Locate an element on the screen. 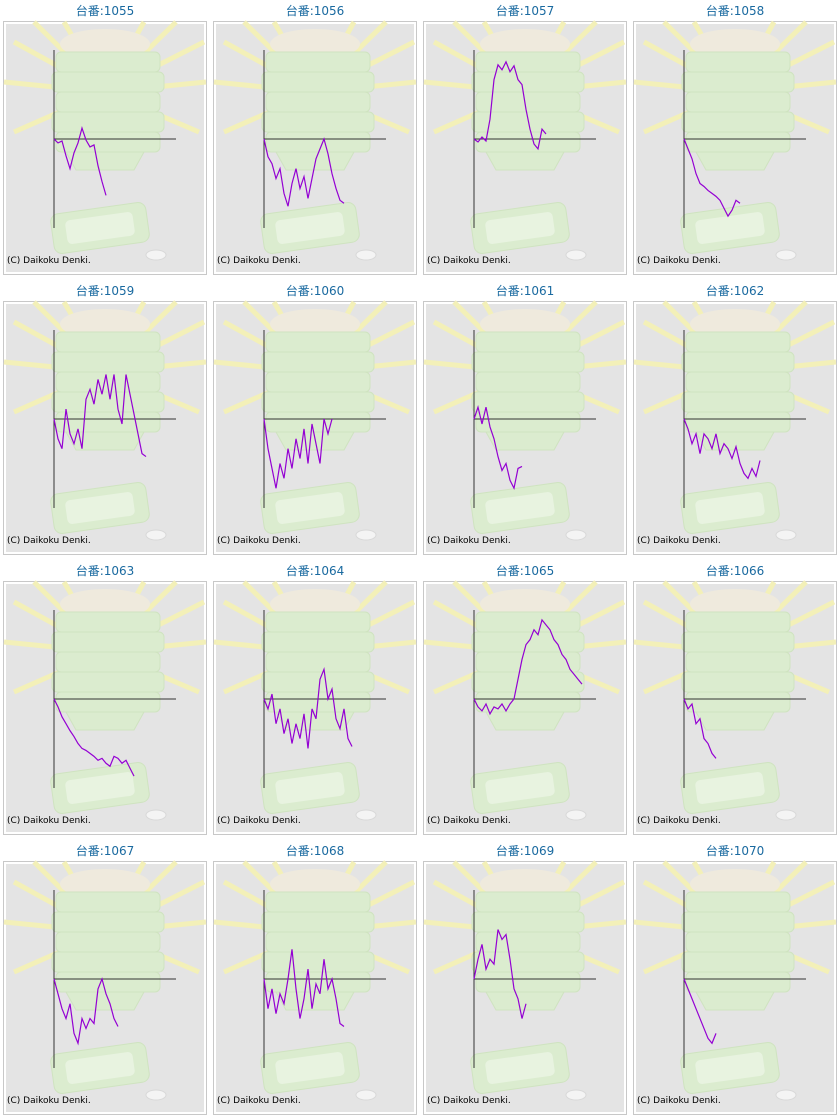 The height and width of the screenshot is (1120, 840). graph-cell: 台番:1067 (C) Daikoku Denki. is located at coordinates (105, 979).